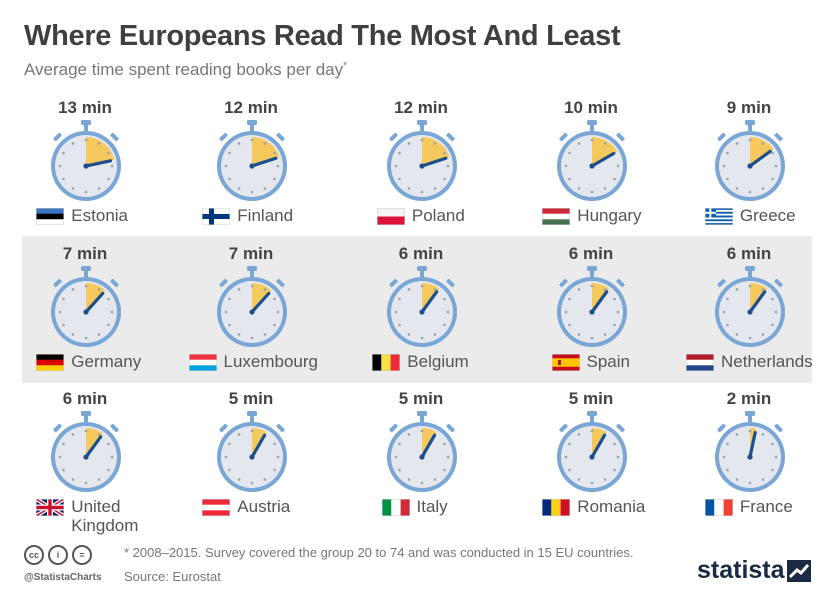  I want to click on country-label: Estonia, so click(99, 215).